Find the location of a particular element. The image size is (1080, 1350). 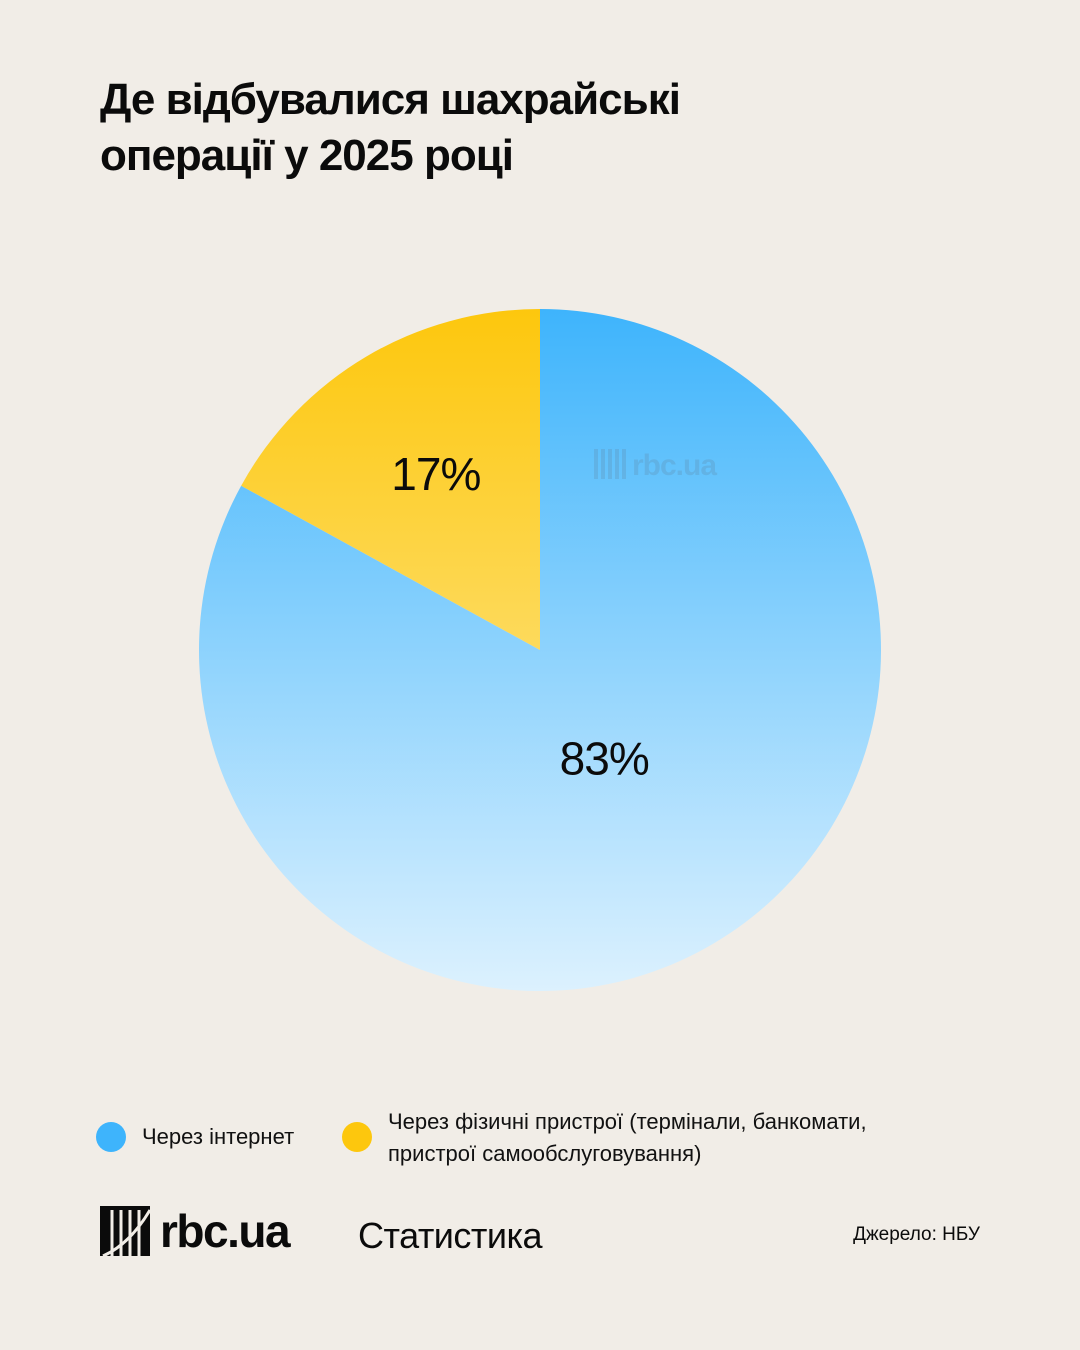

source-label: Джерело: НБУ is located at coordinates (916, 1234).